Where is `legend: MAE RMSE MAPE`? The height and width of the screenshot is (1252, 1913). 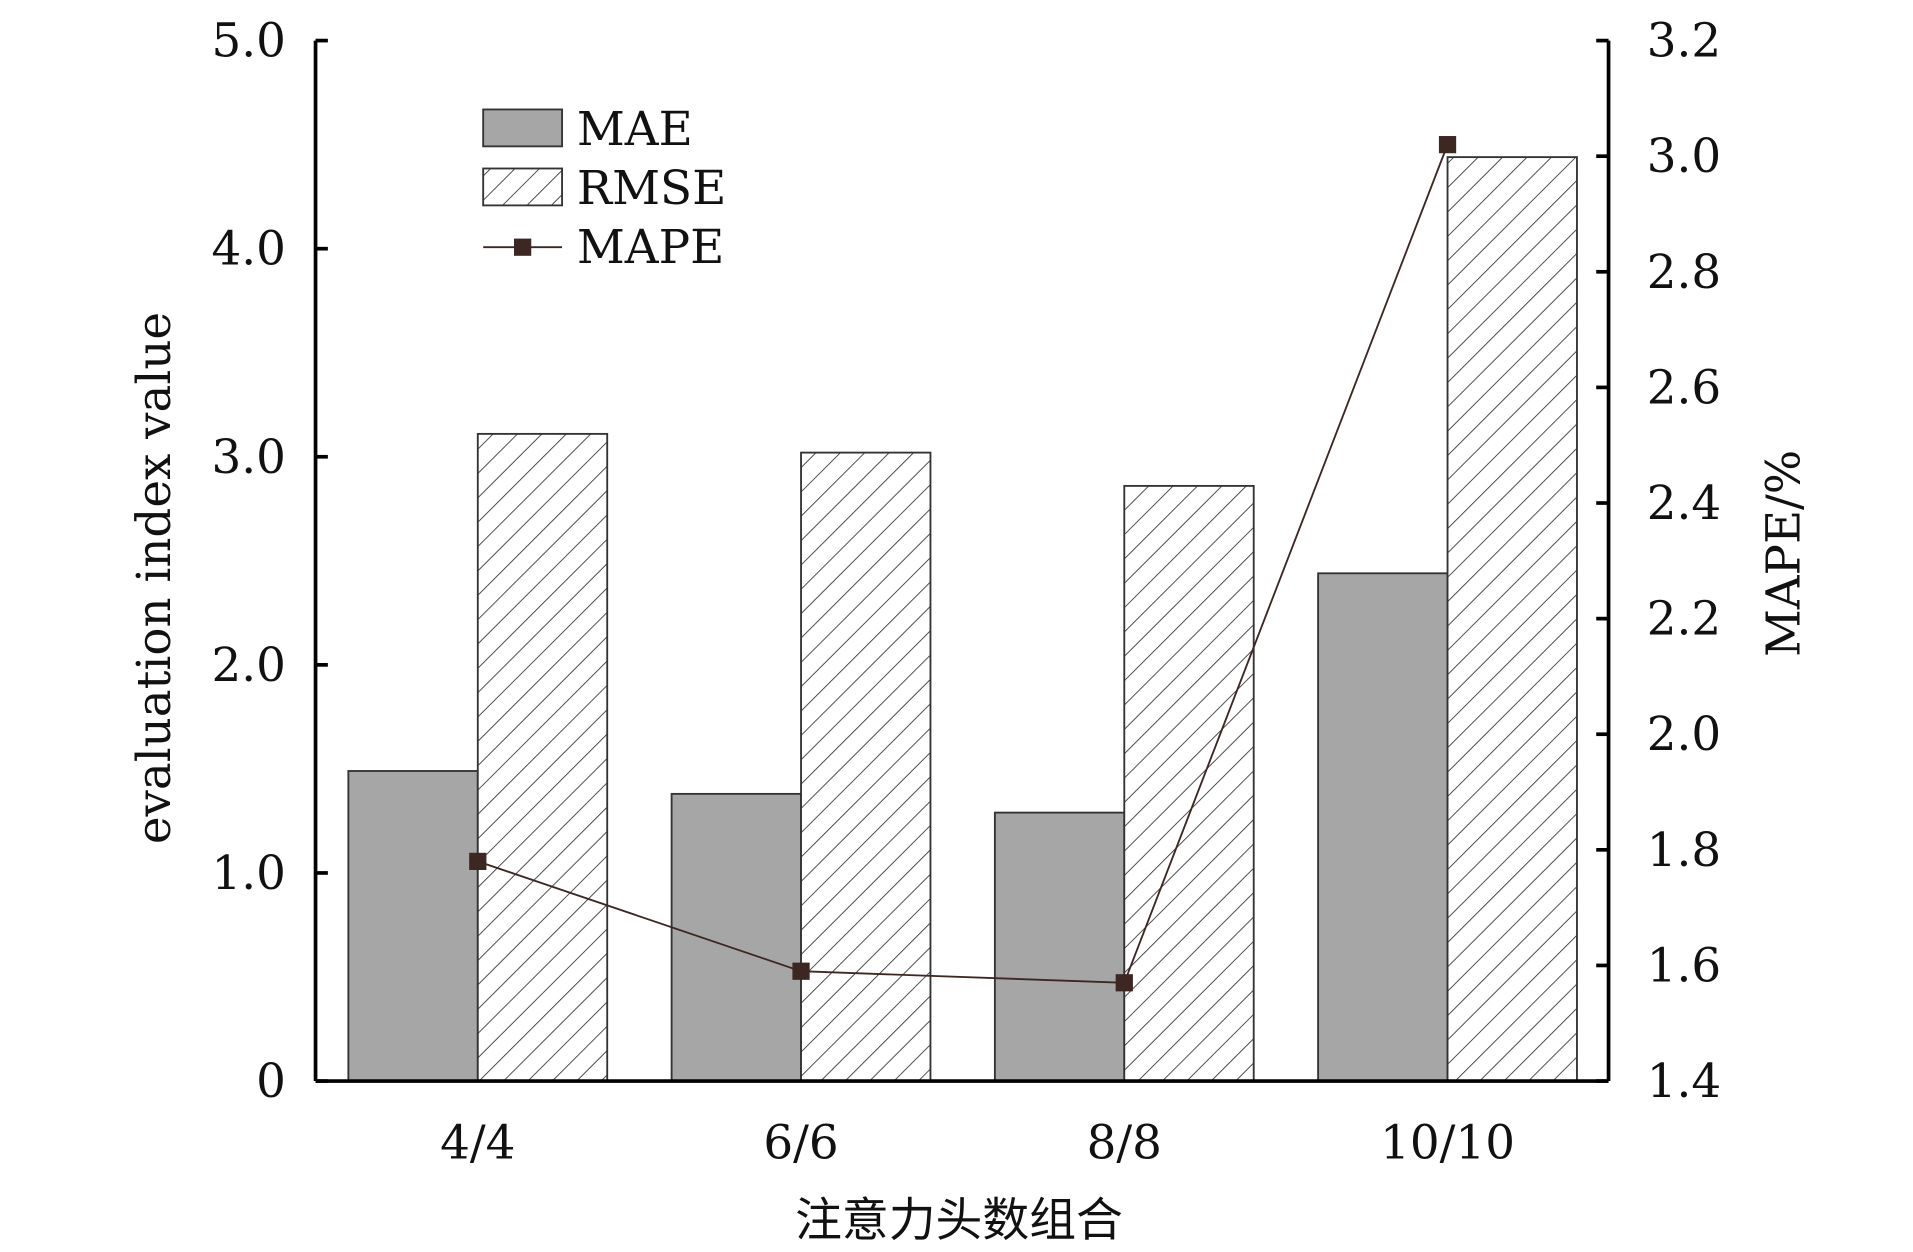
legend: MAE RMSE MAPE is located at coordinates (604, 189).